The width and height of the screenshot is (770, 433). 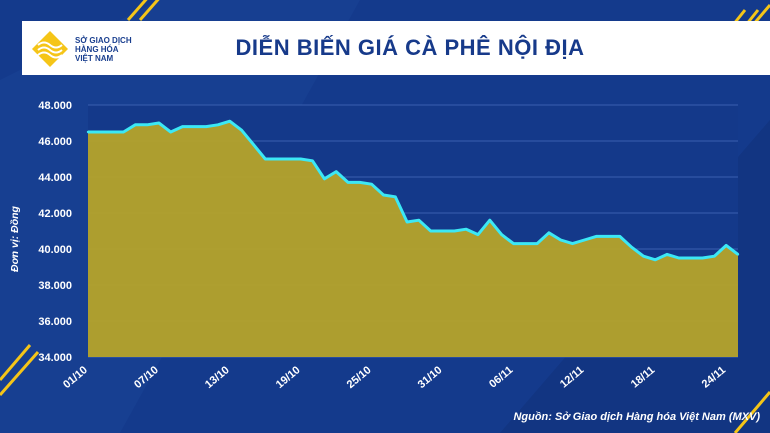 I want to click on x-tick-label: 31/10, so click(x=430, y=377).